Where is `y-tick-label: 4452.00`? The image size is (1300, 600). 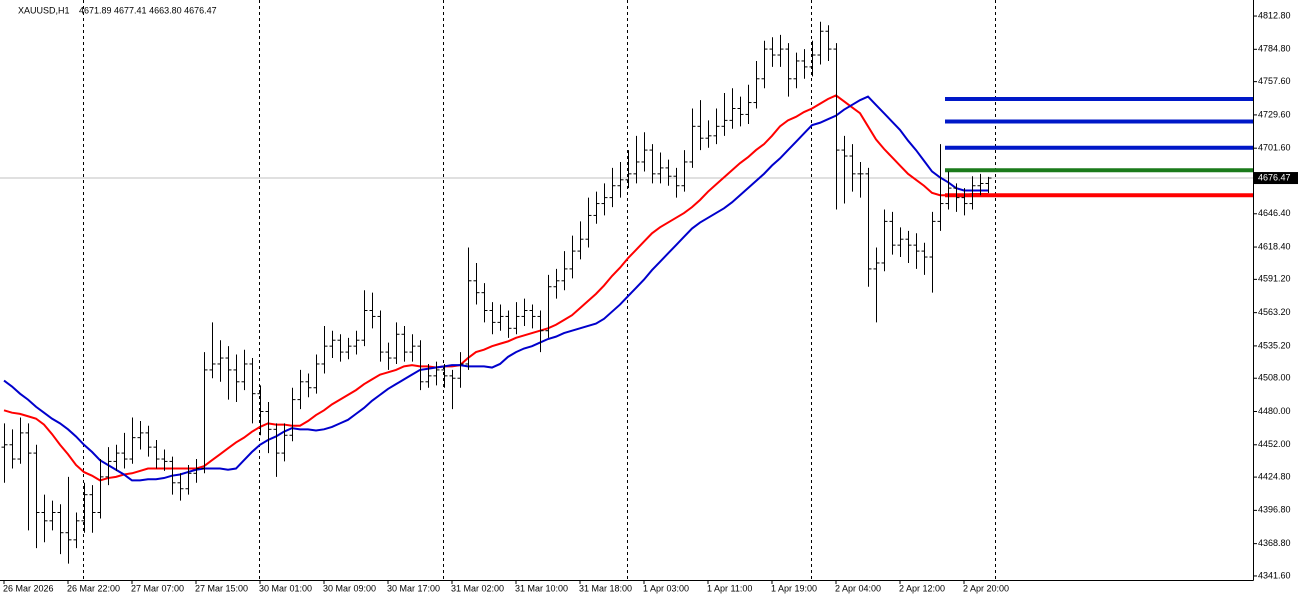 y-tick-label: 4452.00 is located at coordinates (1274, 444).